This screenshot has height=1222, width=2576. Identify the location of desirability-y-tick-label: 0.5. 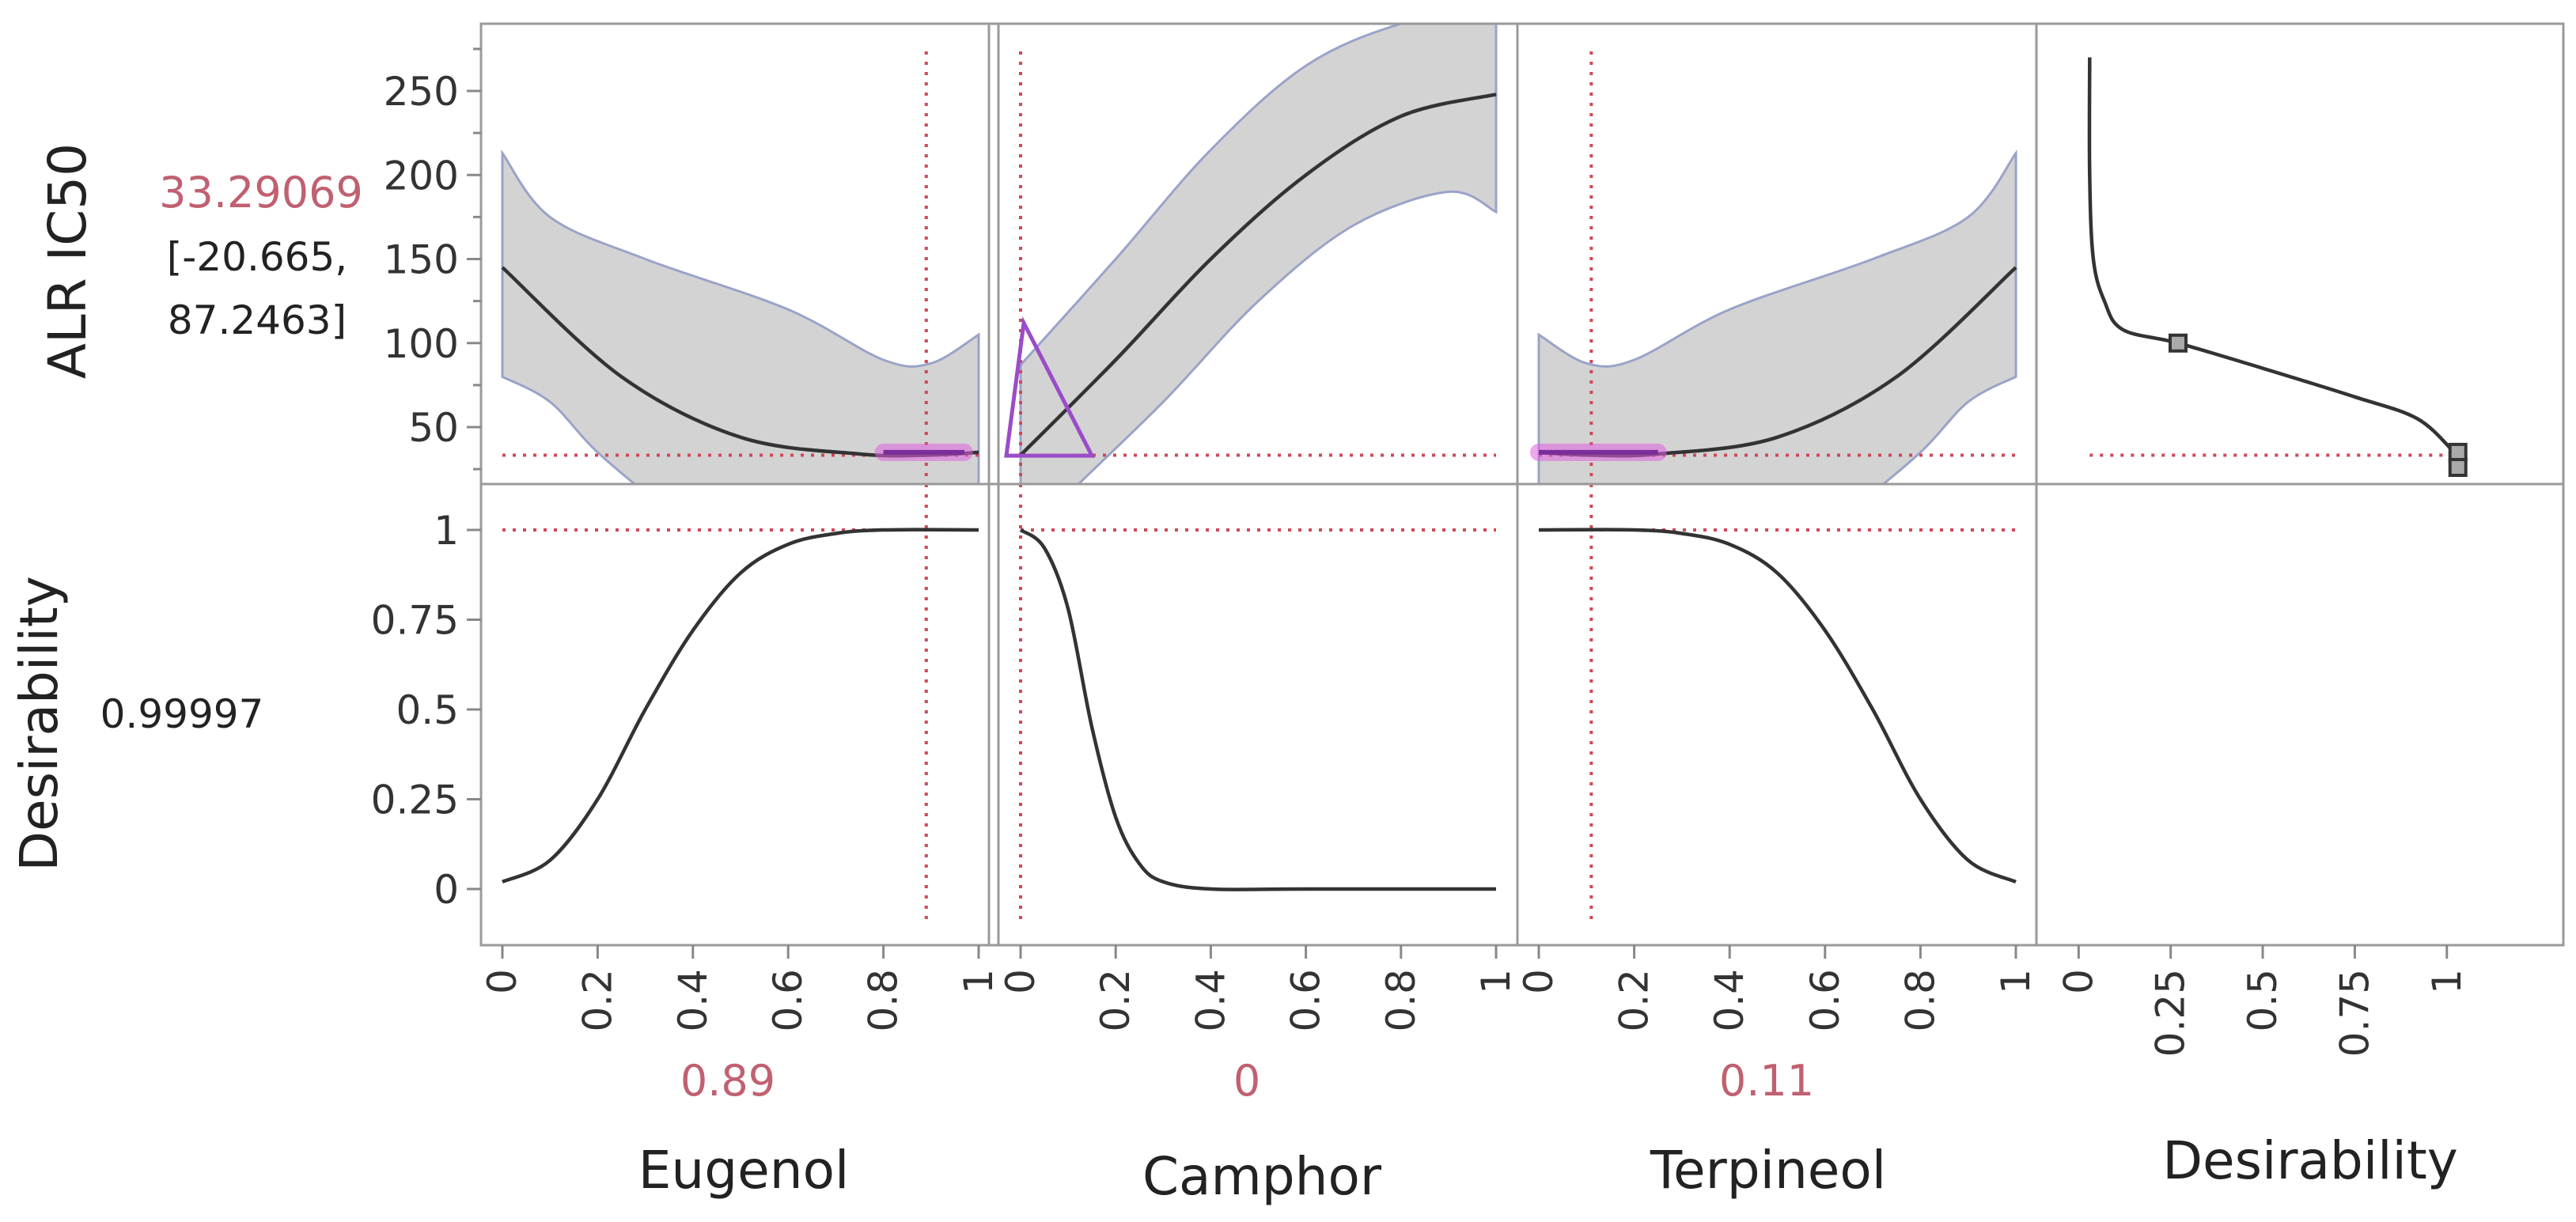
(427, 710).